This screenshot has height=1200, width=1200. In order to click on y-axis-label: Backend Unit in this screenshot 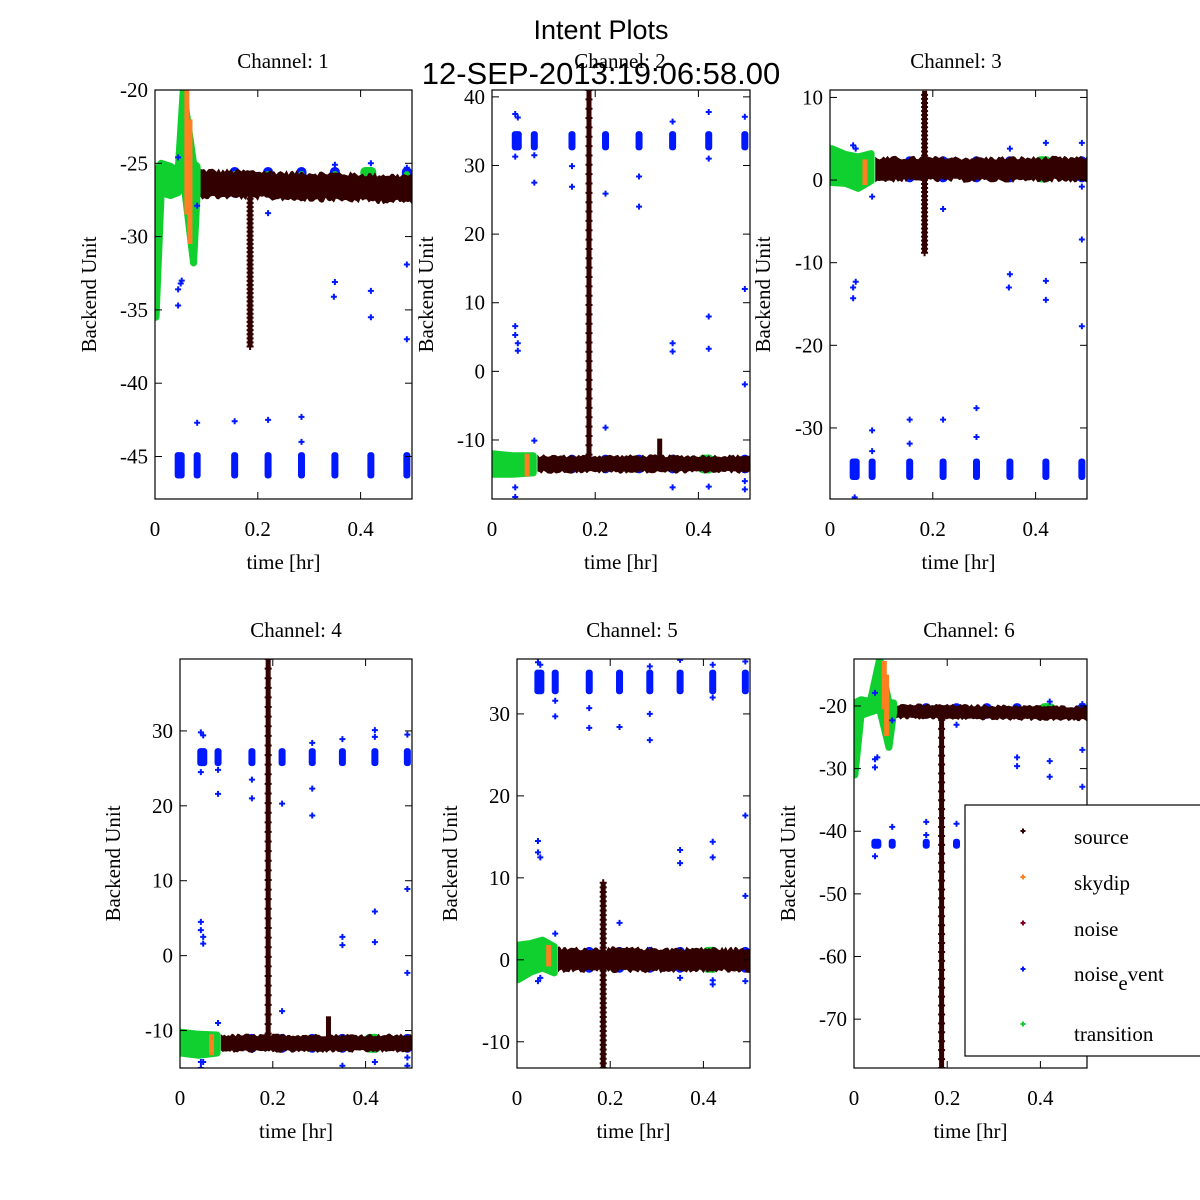, I will do `click(788, 863)`.